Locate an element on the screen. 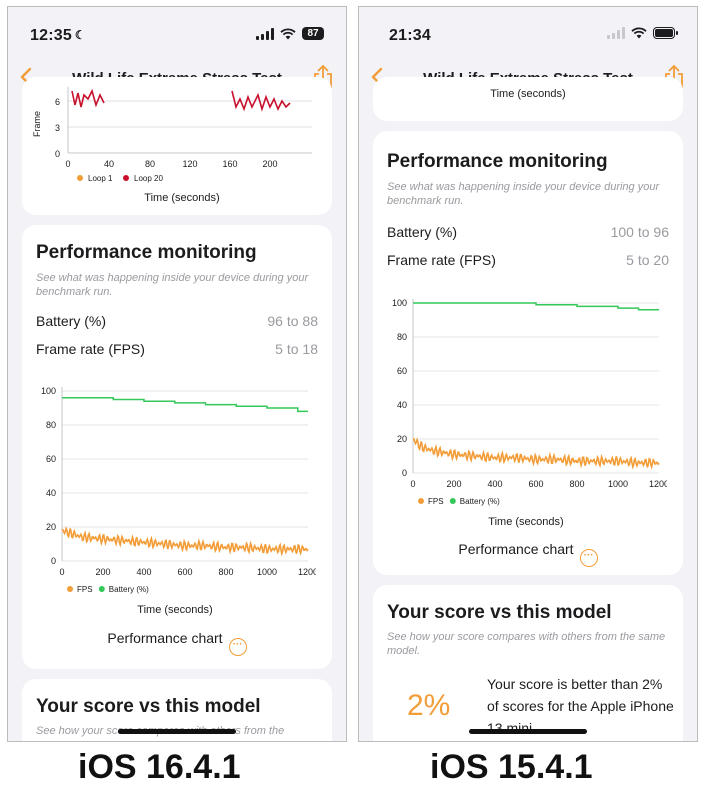 This screenshot has width=704, height=800. x-tick-label: 160 is located at coordinates (229, 164).